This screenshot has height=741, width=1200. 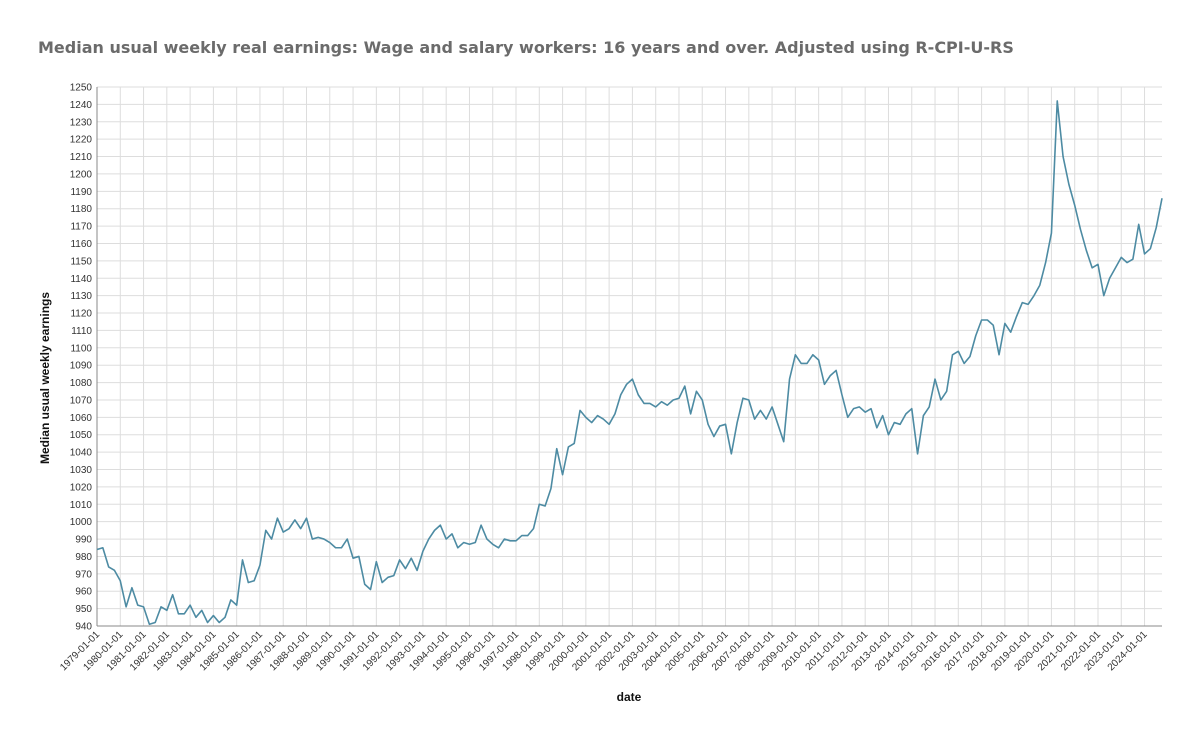 I want to click on y-tick-label: 1120, so click(x=81, y=314).